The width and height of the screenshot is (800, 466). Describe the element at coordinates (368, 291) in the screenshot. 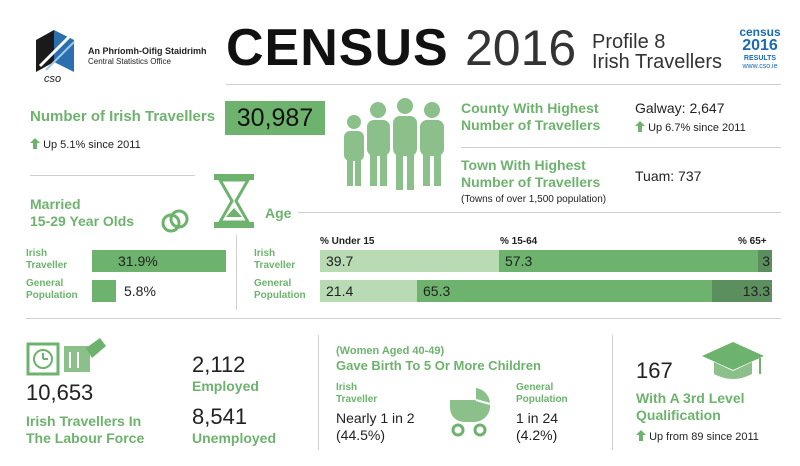

I see `age-segment: 21.4` at that location.